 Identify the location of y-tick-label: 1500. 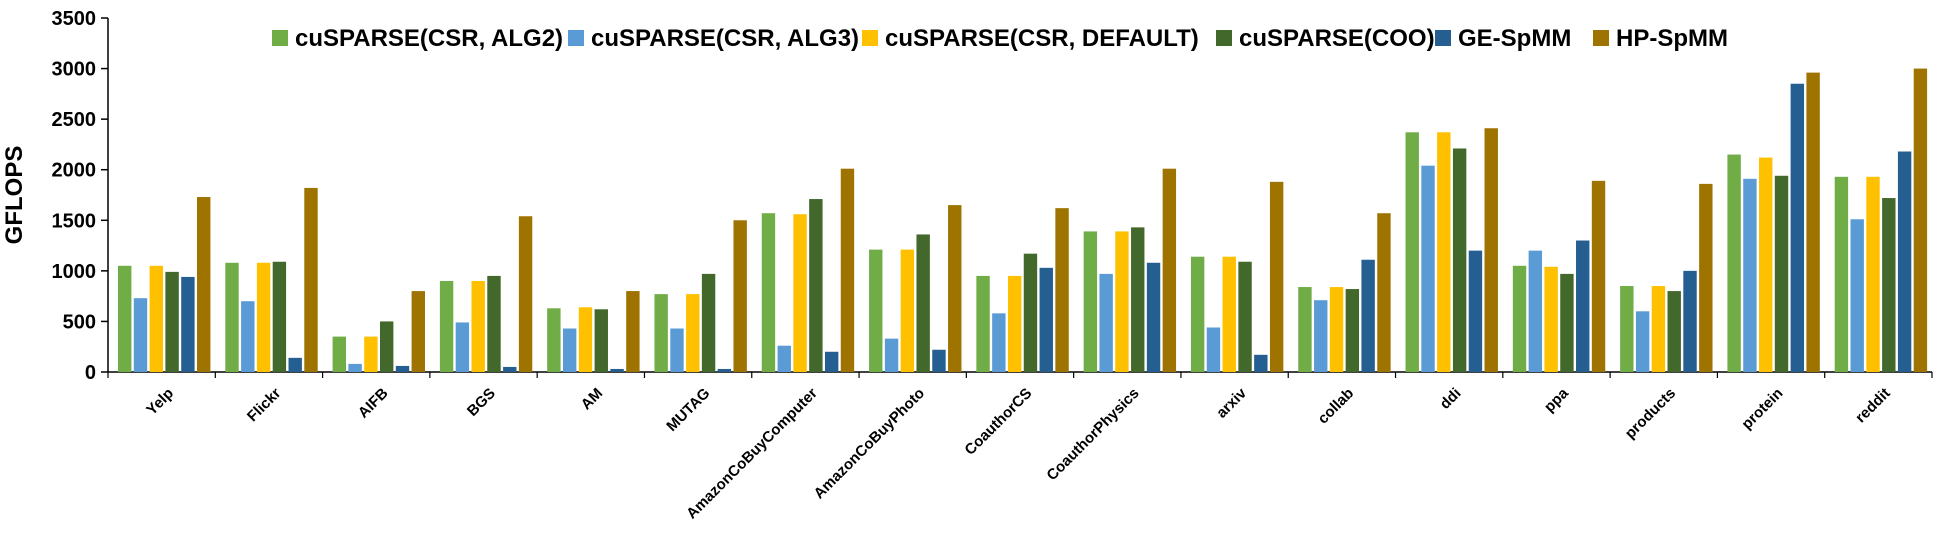
(74, 221).